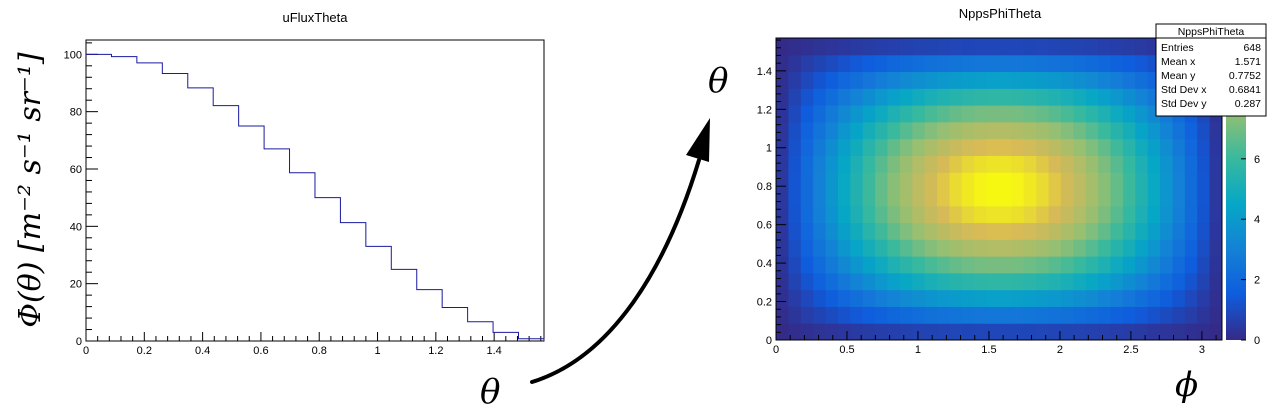  Describe the element at coordinates (764, 110) in the screenshot. I see `y-tick-label: 1.2` at that location.